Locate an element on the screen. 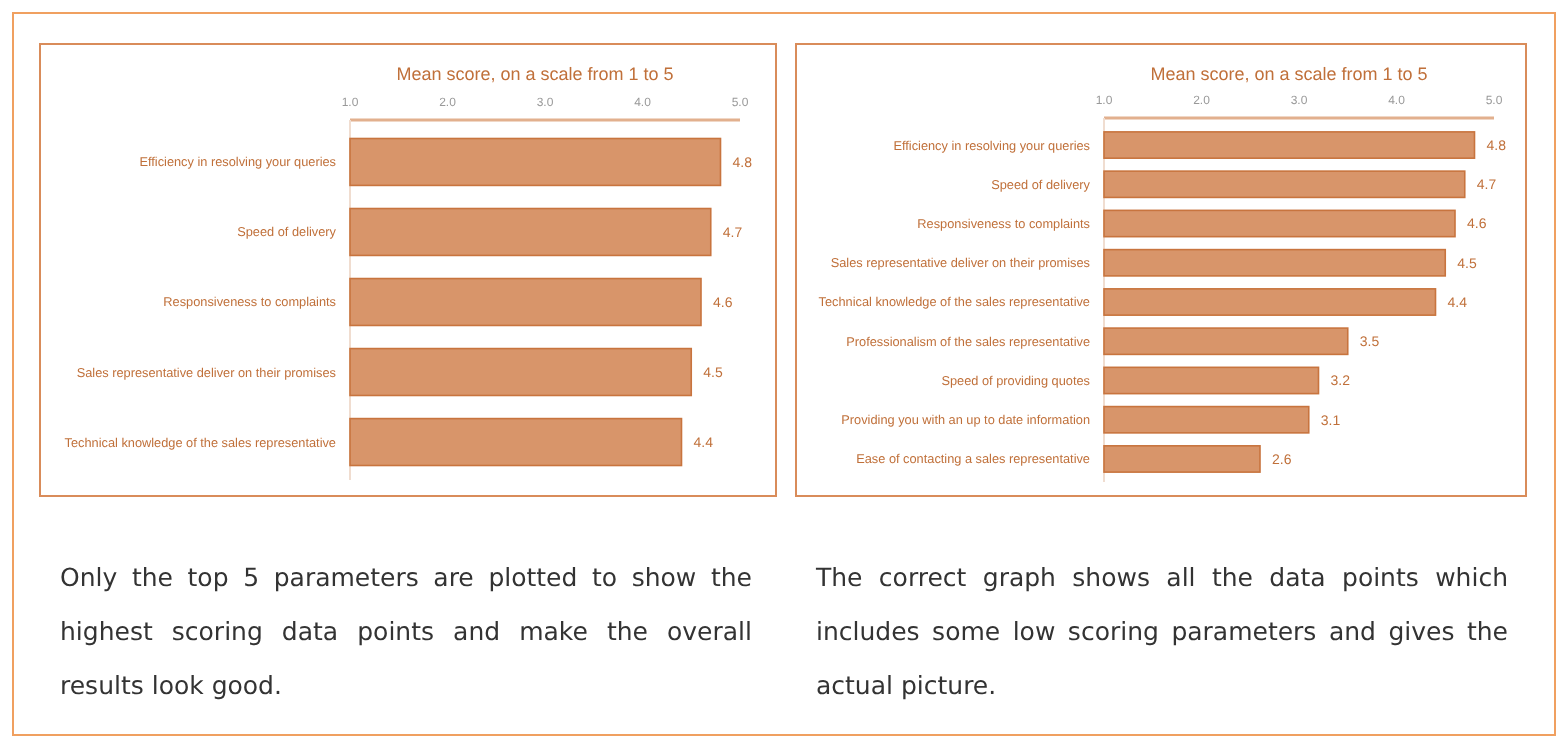  text: The correct graph shows all the data points which includes some low scoring parameters and gives the actual picture. is located at coordinates (1162, 632).